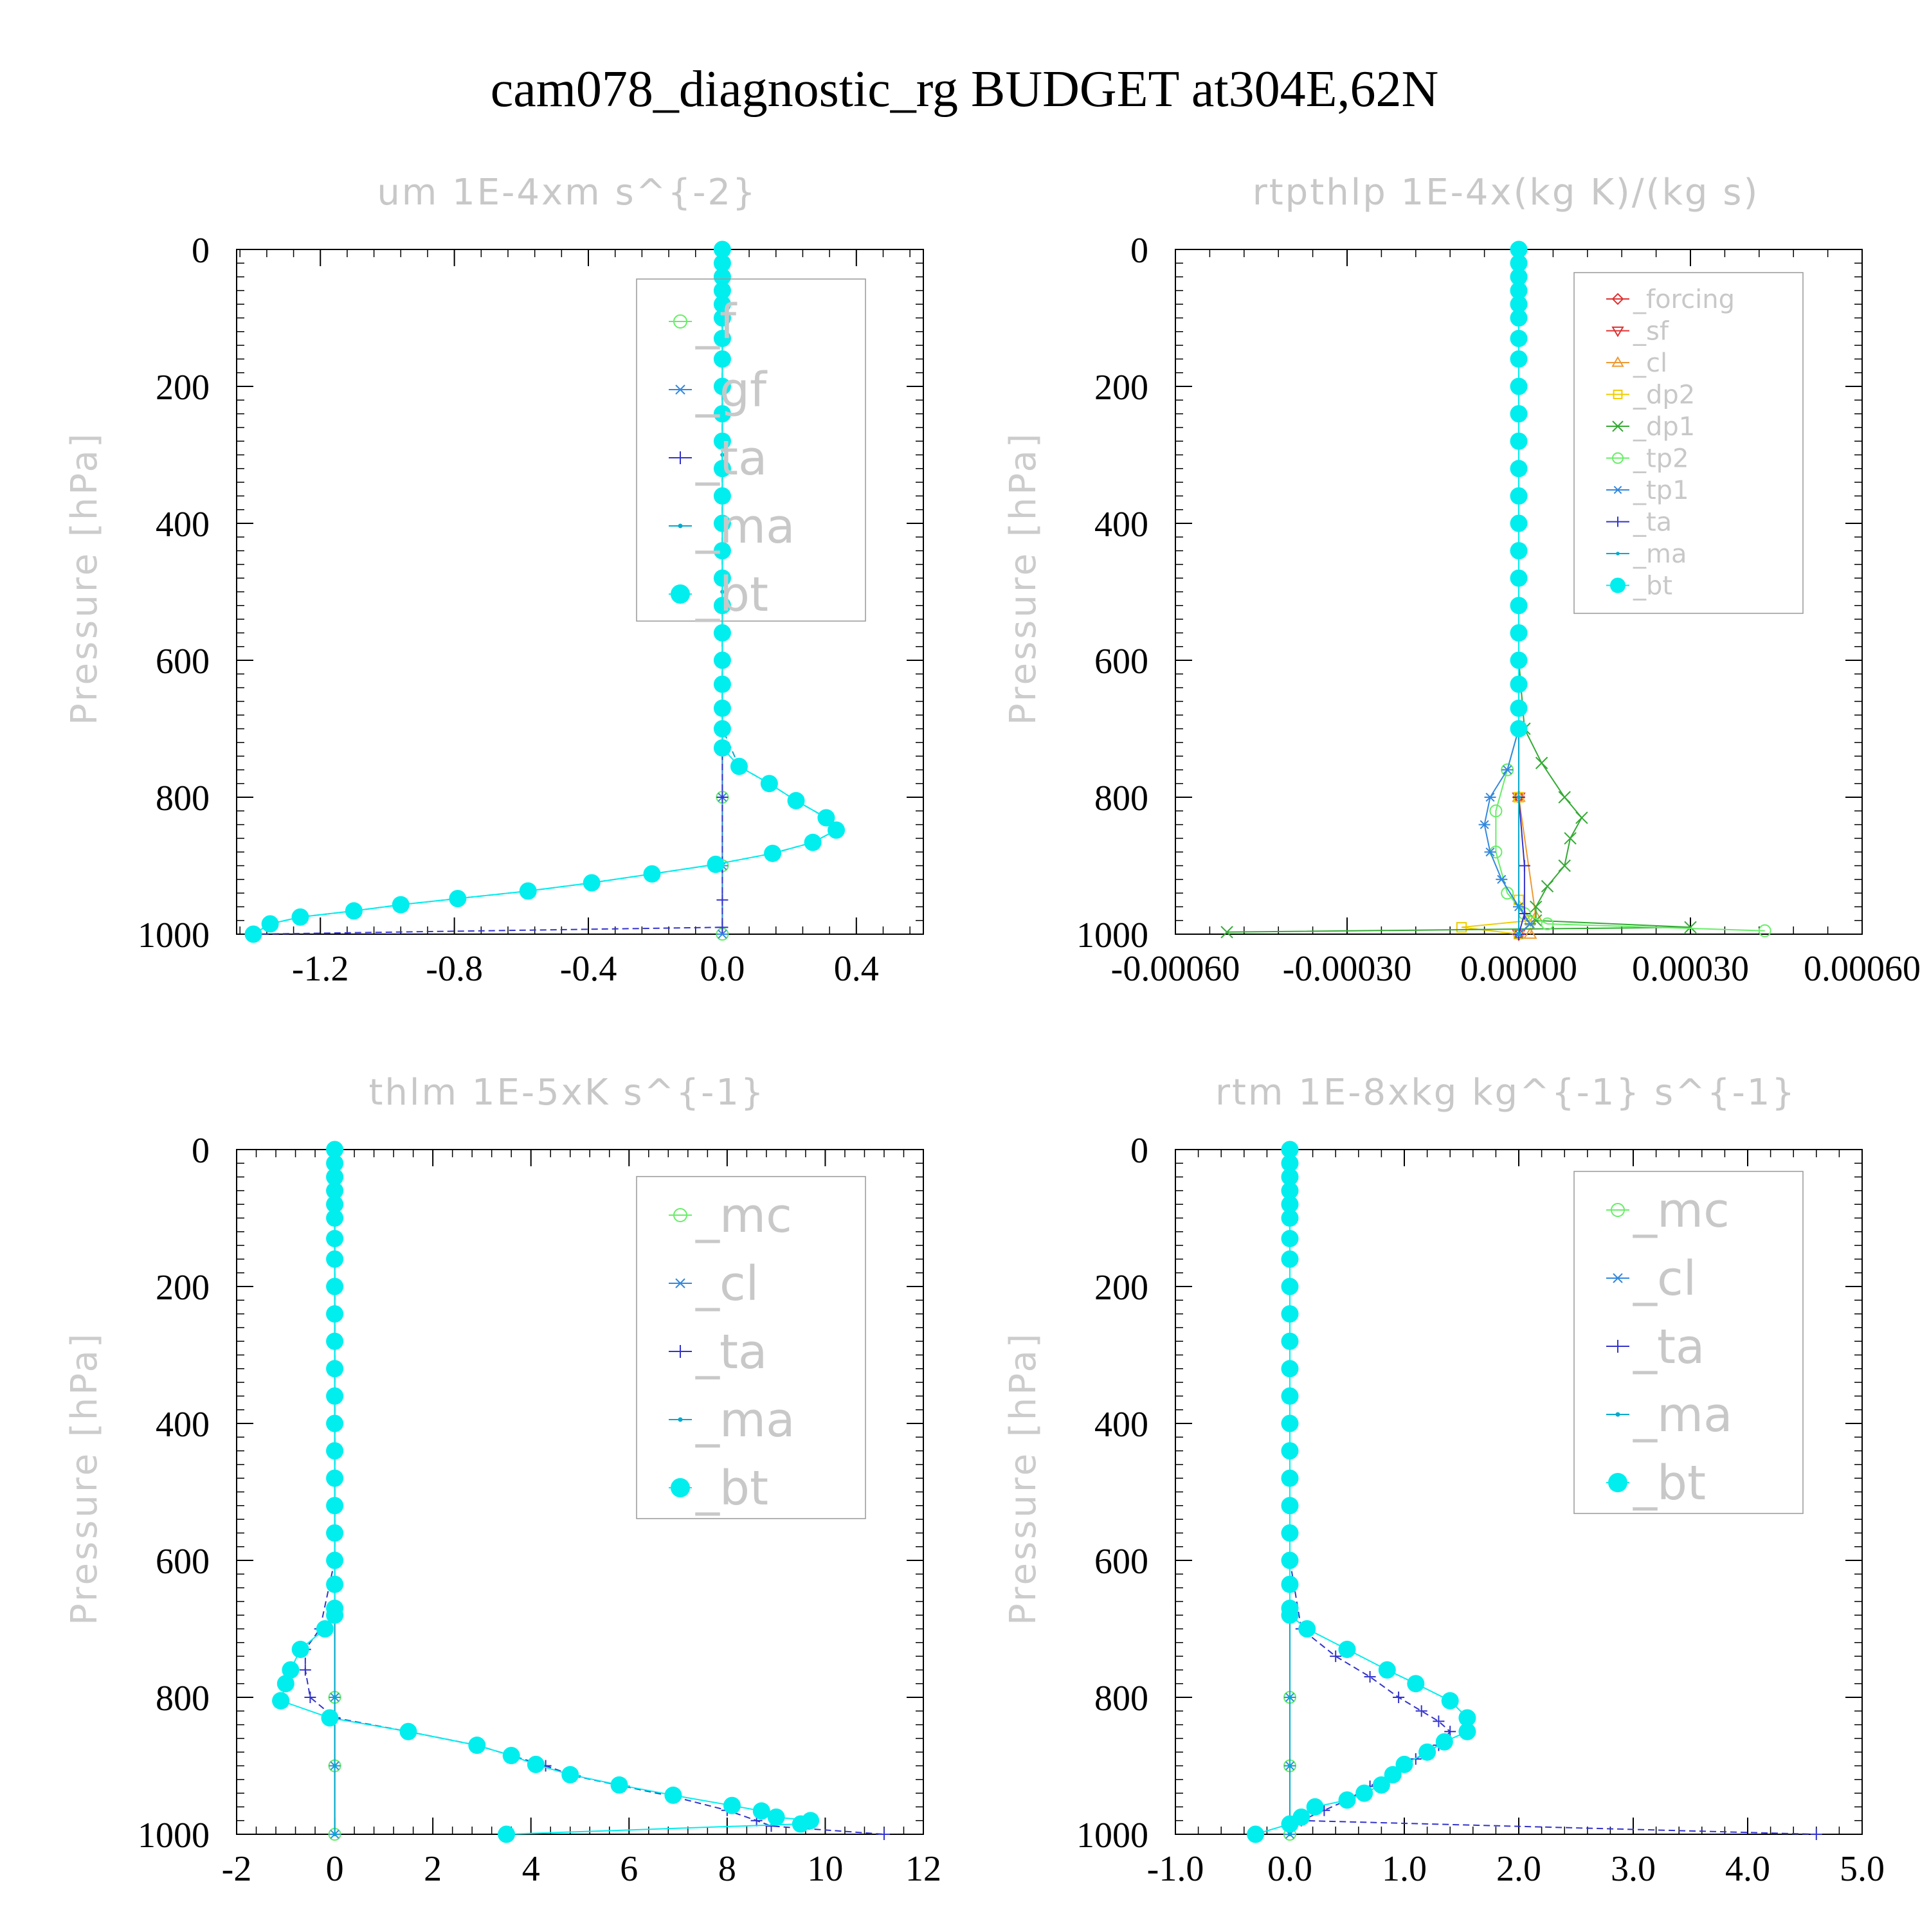 The image size is (1929, 1932). What do you see at coordinates (335, 1869) in the screenshot?
I see `x-tick-label: 0` at bounding box center [335, 1869].